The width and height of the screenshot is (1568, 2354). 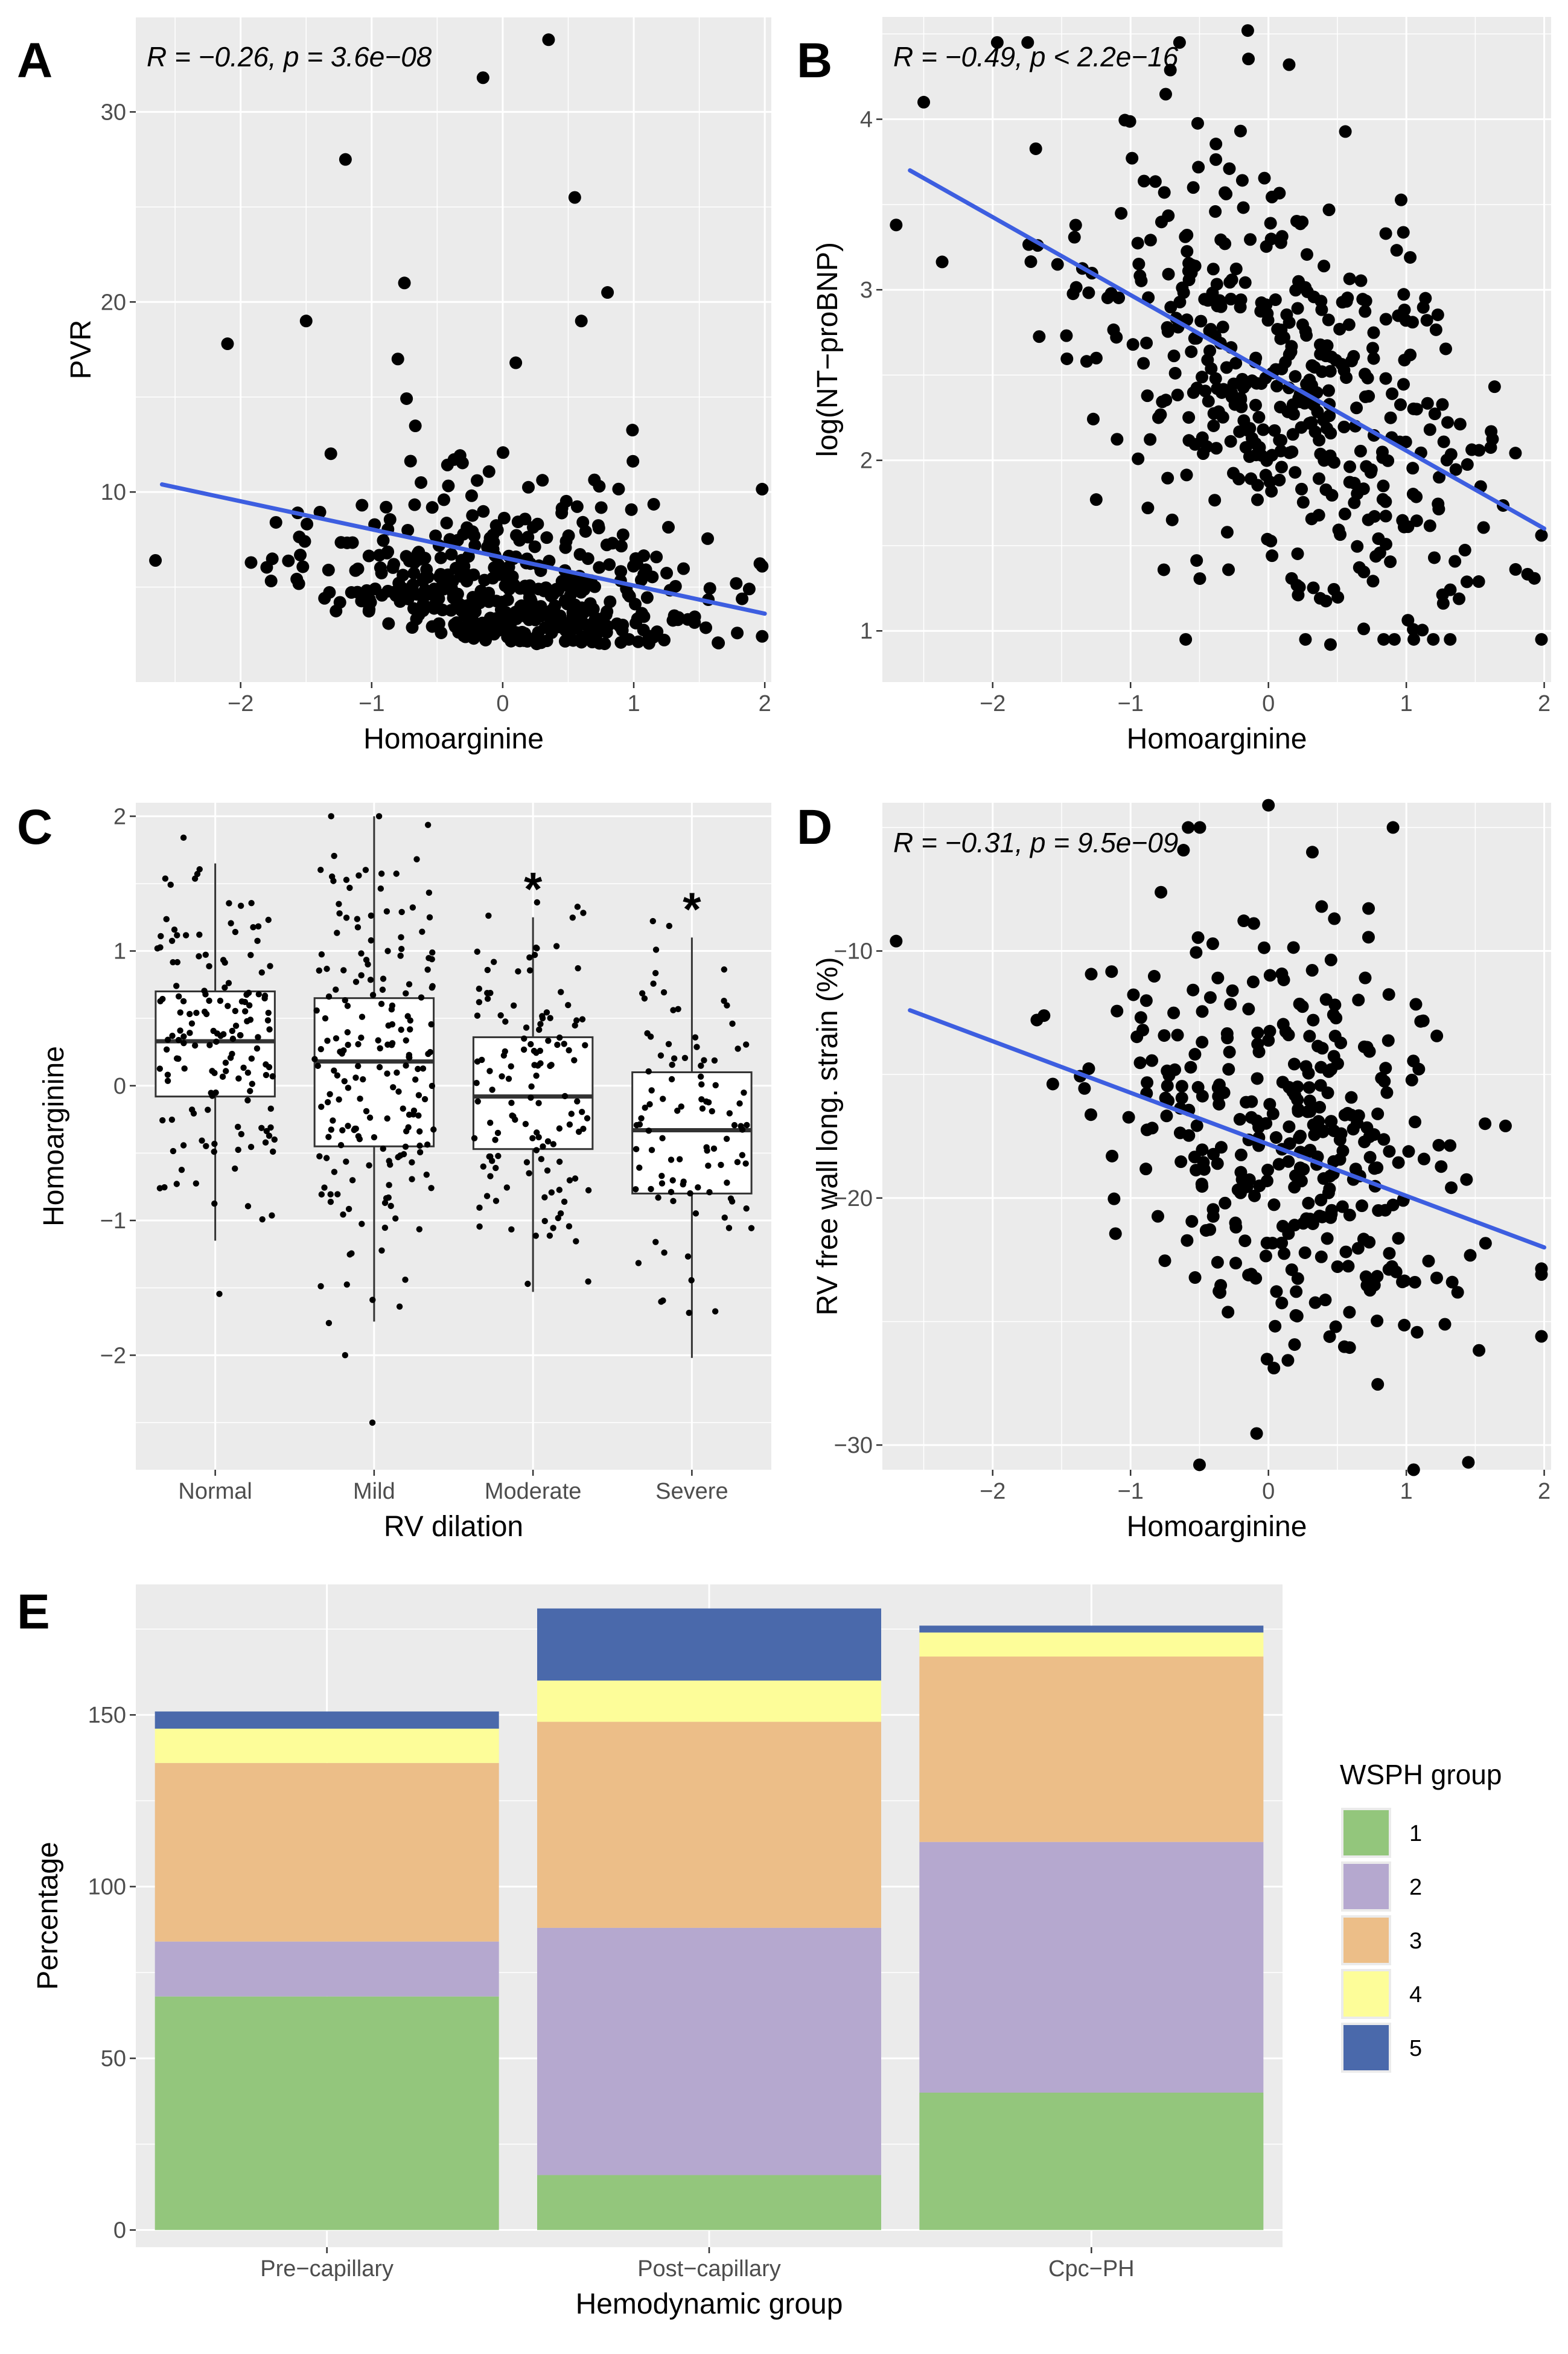 What do you see at coordinates (1104, 56) in the screenshot?
I see `annotation-p: p < 2.2e−16` at bounding box center [1104, 56].